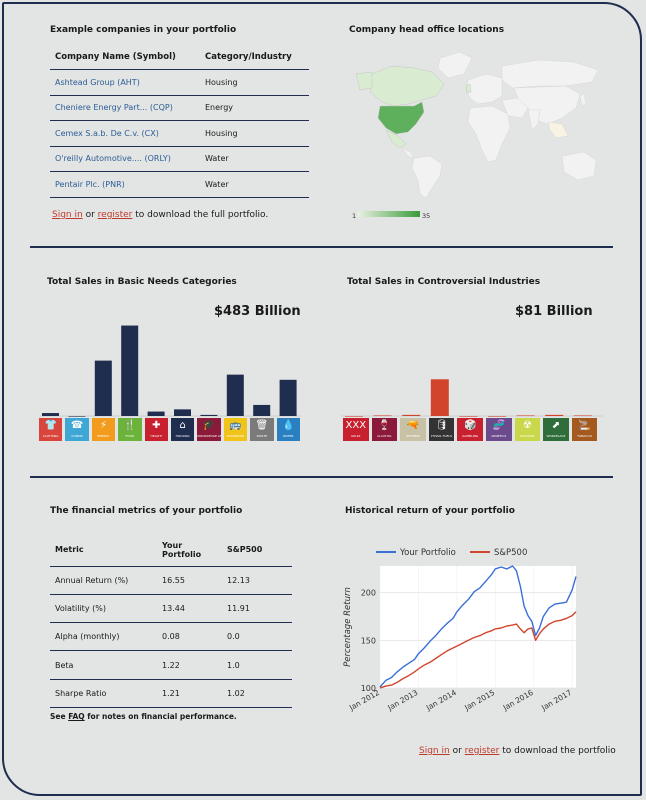 The width and height of the screenshot is (646, 800). What do you see at coordinates (254, 159) in the screenshot?
I see `company-category: Water` at bounding box center [254, 159].